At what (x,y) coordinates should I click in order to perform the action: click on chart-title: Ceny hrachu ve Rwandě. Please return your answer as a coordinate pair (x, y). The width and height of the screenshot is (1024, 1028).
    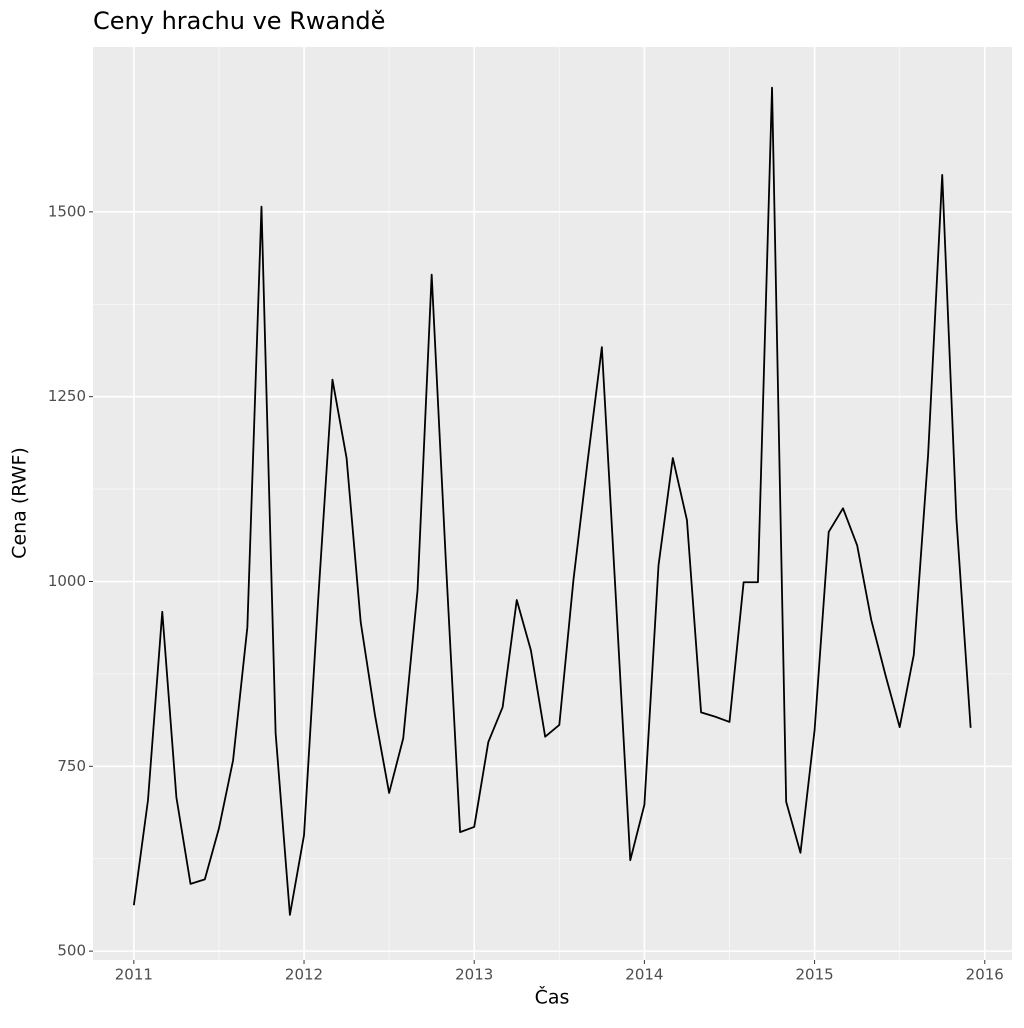
    Looking at the image, I should click on (239, 21).